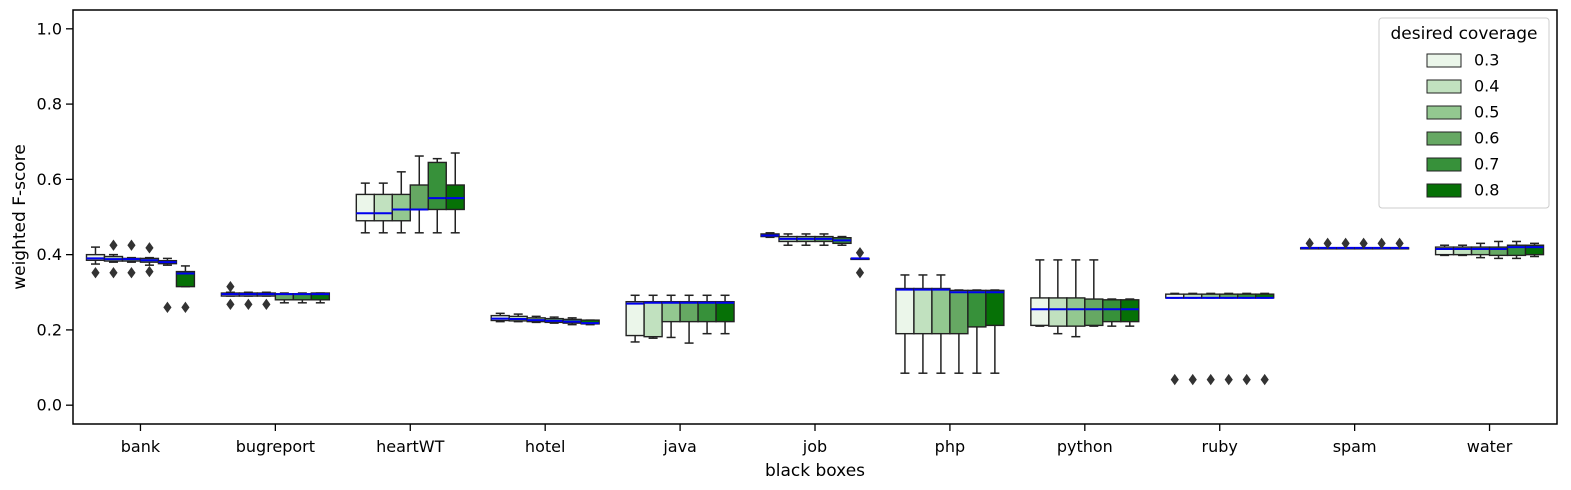 This screenshot has width=1571, height=490. Describe the element at coordinates (815, 471) in the screenshot. I see `x-axis-label: black boxes` at that location.